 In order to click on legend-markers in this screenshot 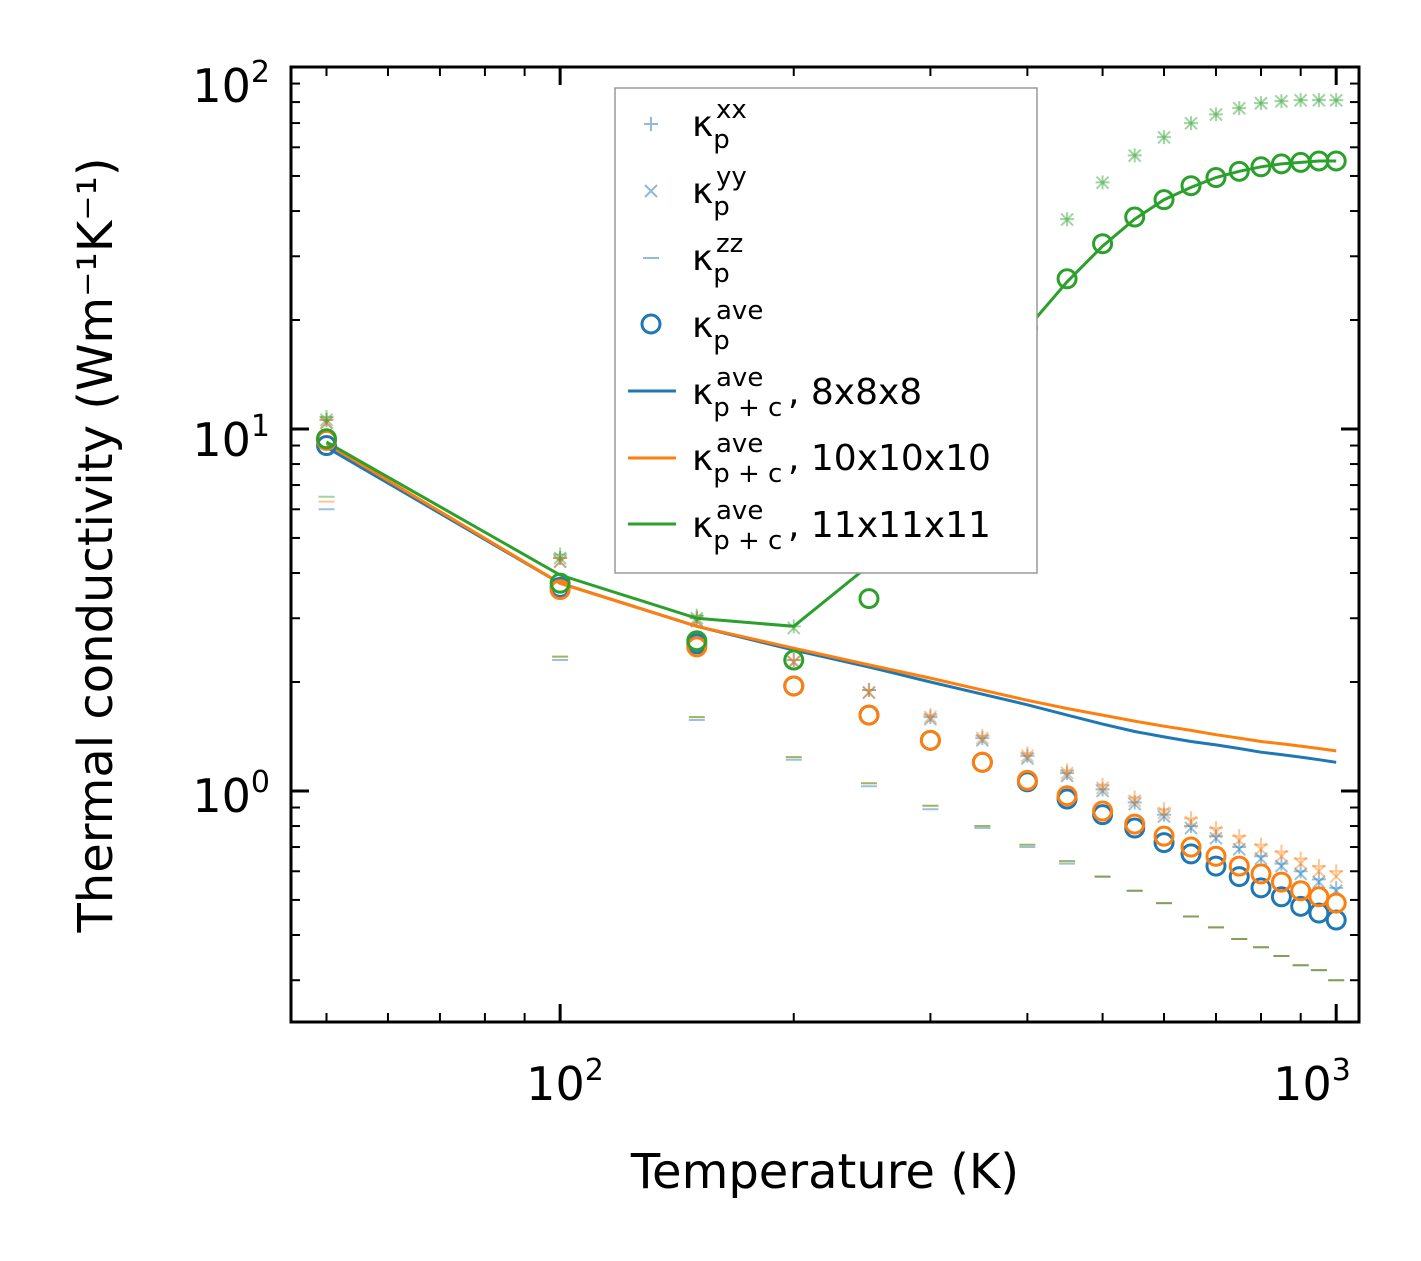, I will do `click(652, 321)`.